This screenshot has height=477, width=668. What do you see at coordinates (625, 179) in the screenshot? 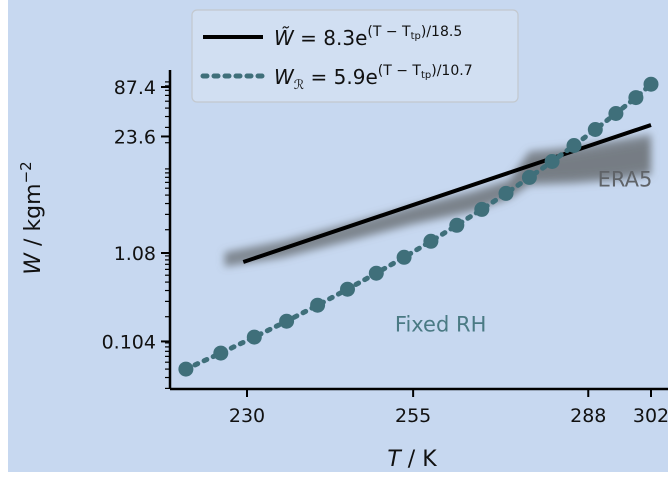
I see `annotation-era5: ERA5` at bounding box center [625, 179].